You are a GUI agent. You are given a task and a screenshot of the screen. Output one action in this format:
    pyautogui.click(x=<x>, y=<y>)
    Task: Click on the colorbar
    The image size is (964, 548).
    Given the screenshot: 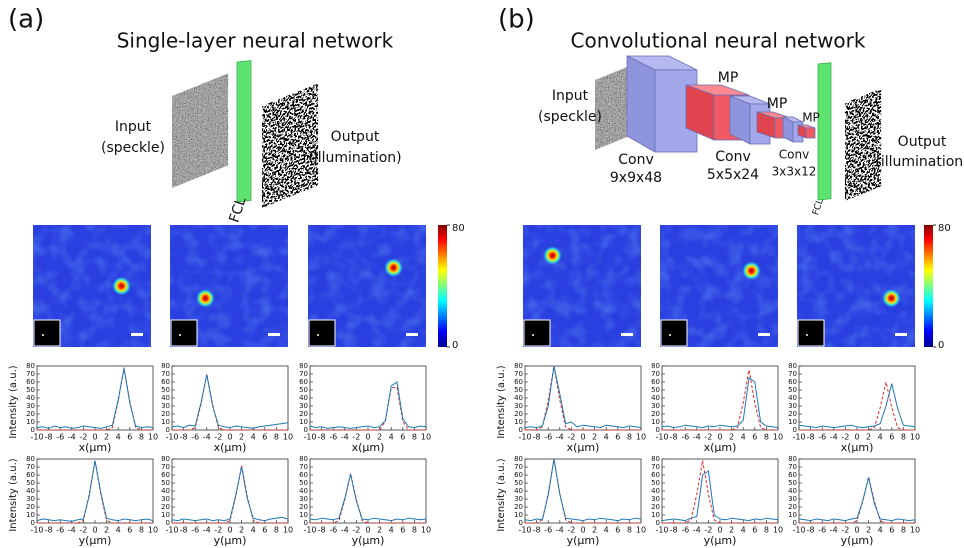 What is the action you would take?
    pyautogui.click(x=442, y=286)
    